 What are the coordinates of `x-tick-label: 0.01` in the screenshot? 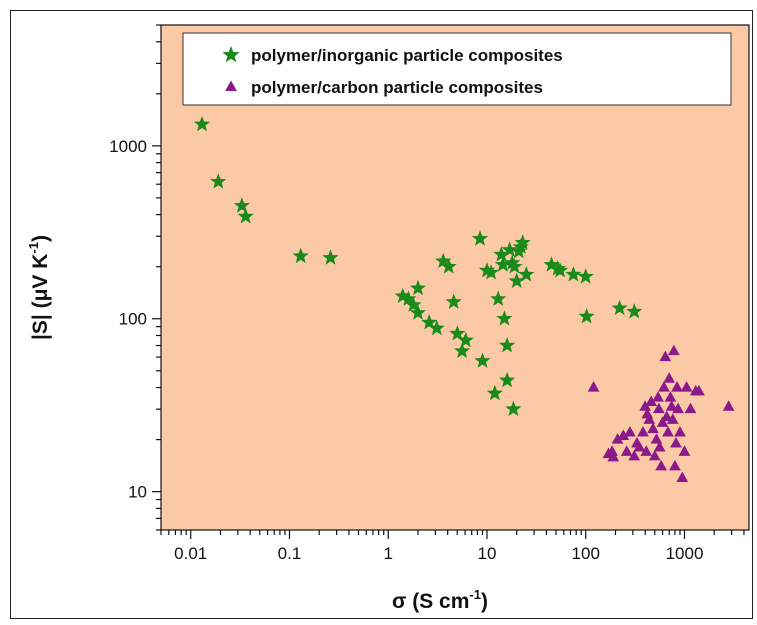 It's located at (190, 553).